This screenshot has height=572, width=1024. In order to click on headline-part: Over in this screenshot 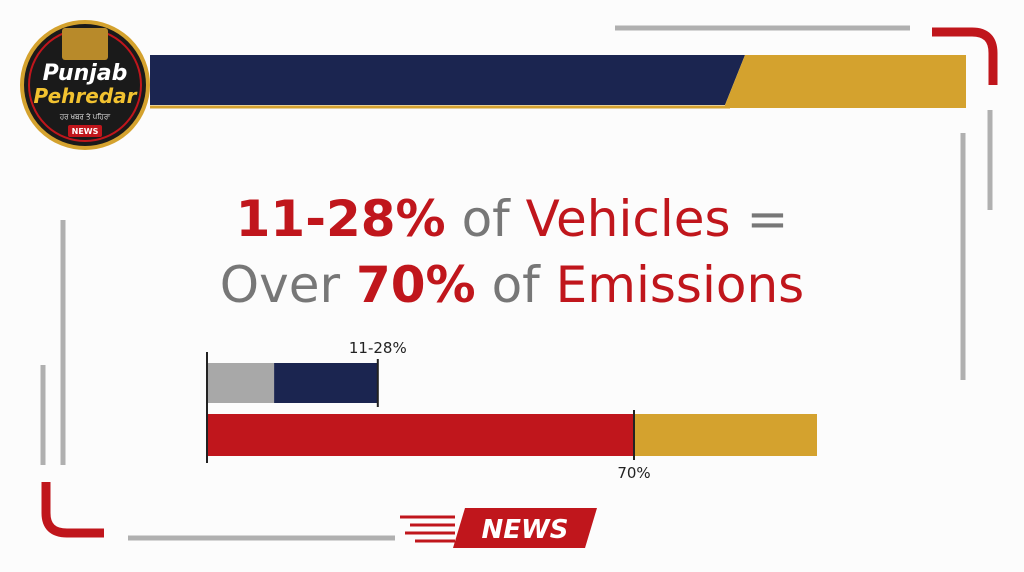, I will do `click(280, 285)`.